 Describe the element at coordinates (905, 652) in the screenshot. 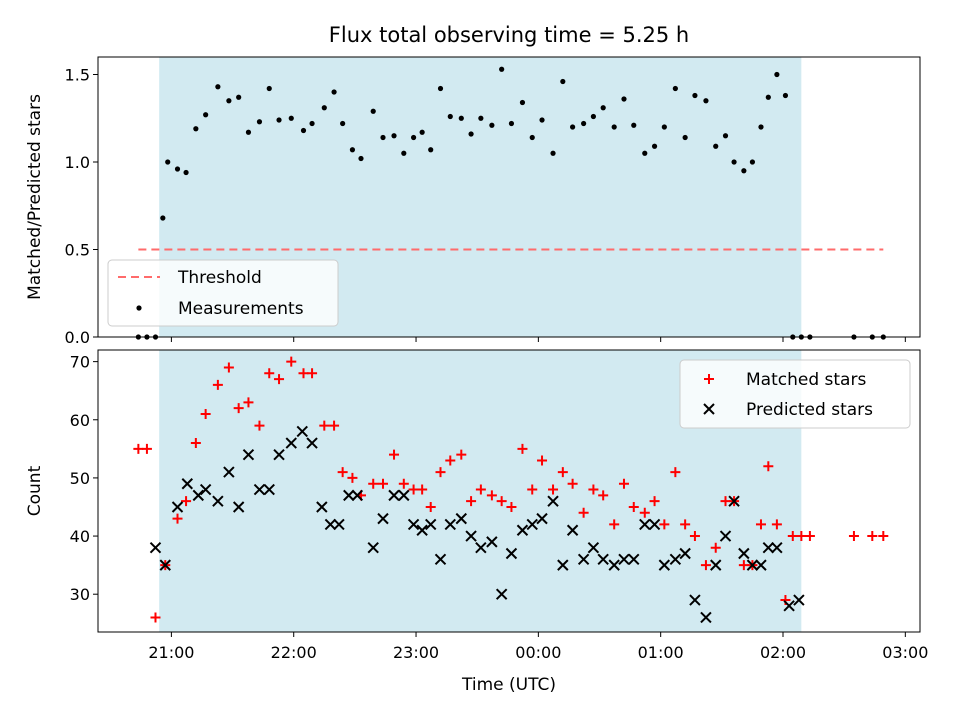

I see `x-tick-label: 03:00` at that location.